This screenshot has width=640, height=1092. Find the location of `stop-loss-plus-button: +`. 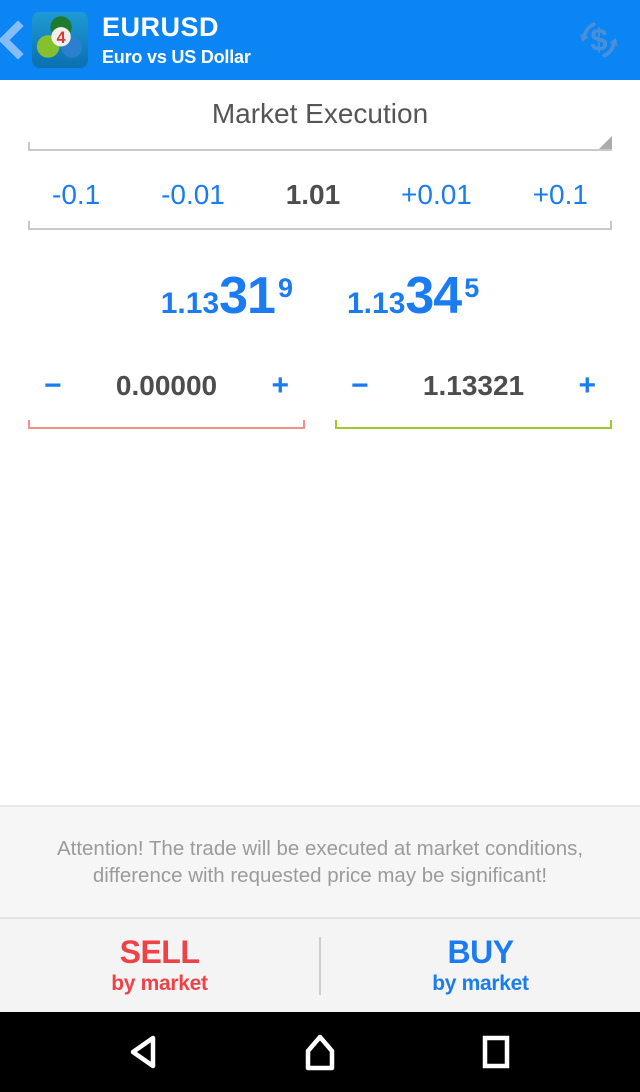

stop-loss-plus-button: + is located at coordinates (280, 385).